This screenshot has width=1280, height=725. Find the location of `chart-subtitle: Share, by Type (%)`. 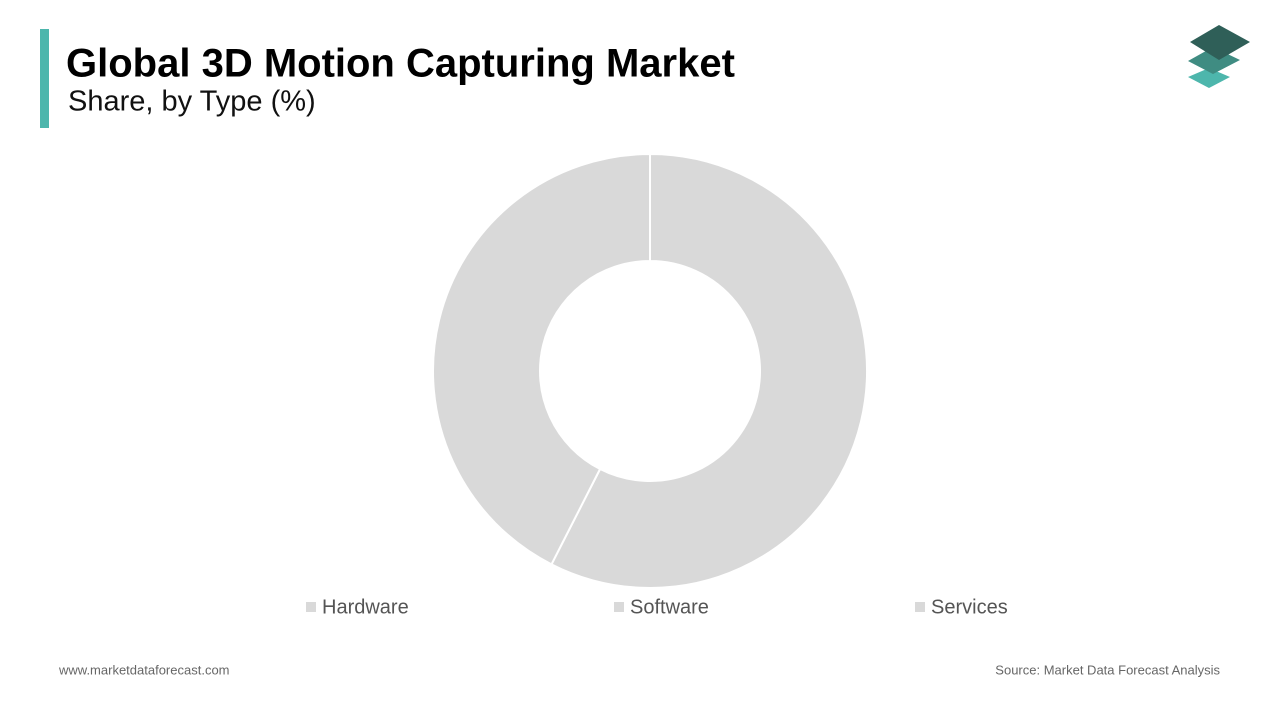

chart-subtitle: Share, by Type (%) is located at coordinates (192, 102).